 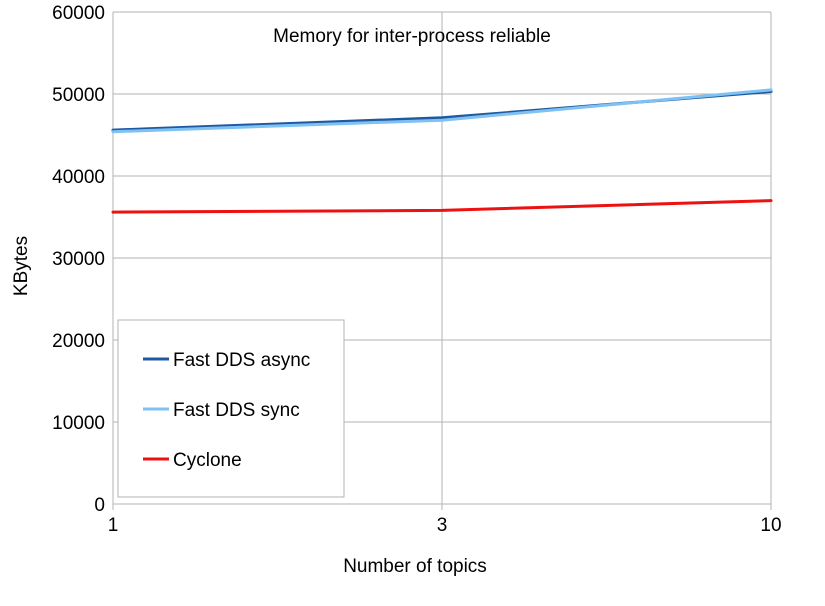 I want to click on x-tick-label: 10, so click(x=770, y=525).